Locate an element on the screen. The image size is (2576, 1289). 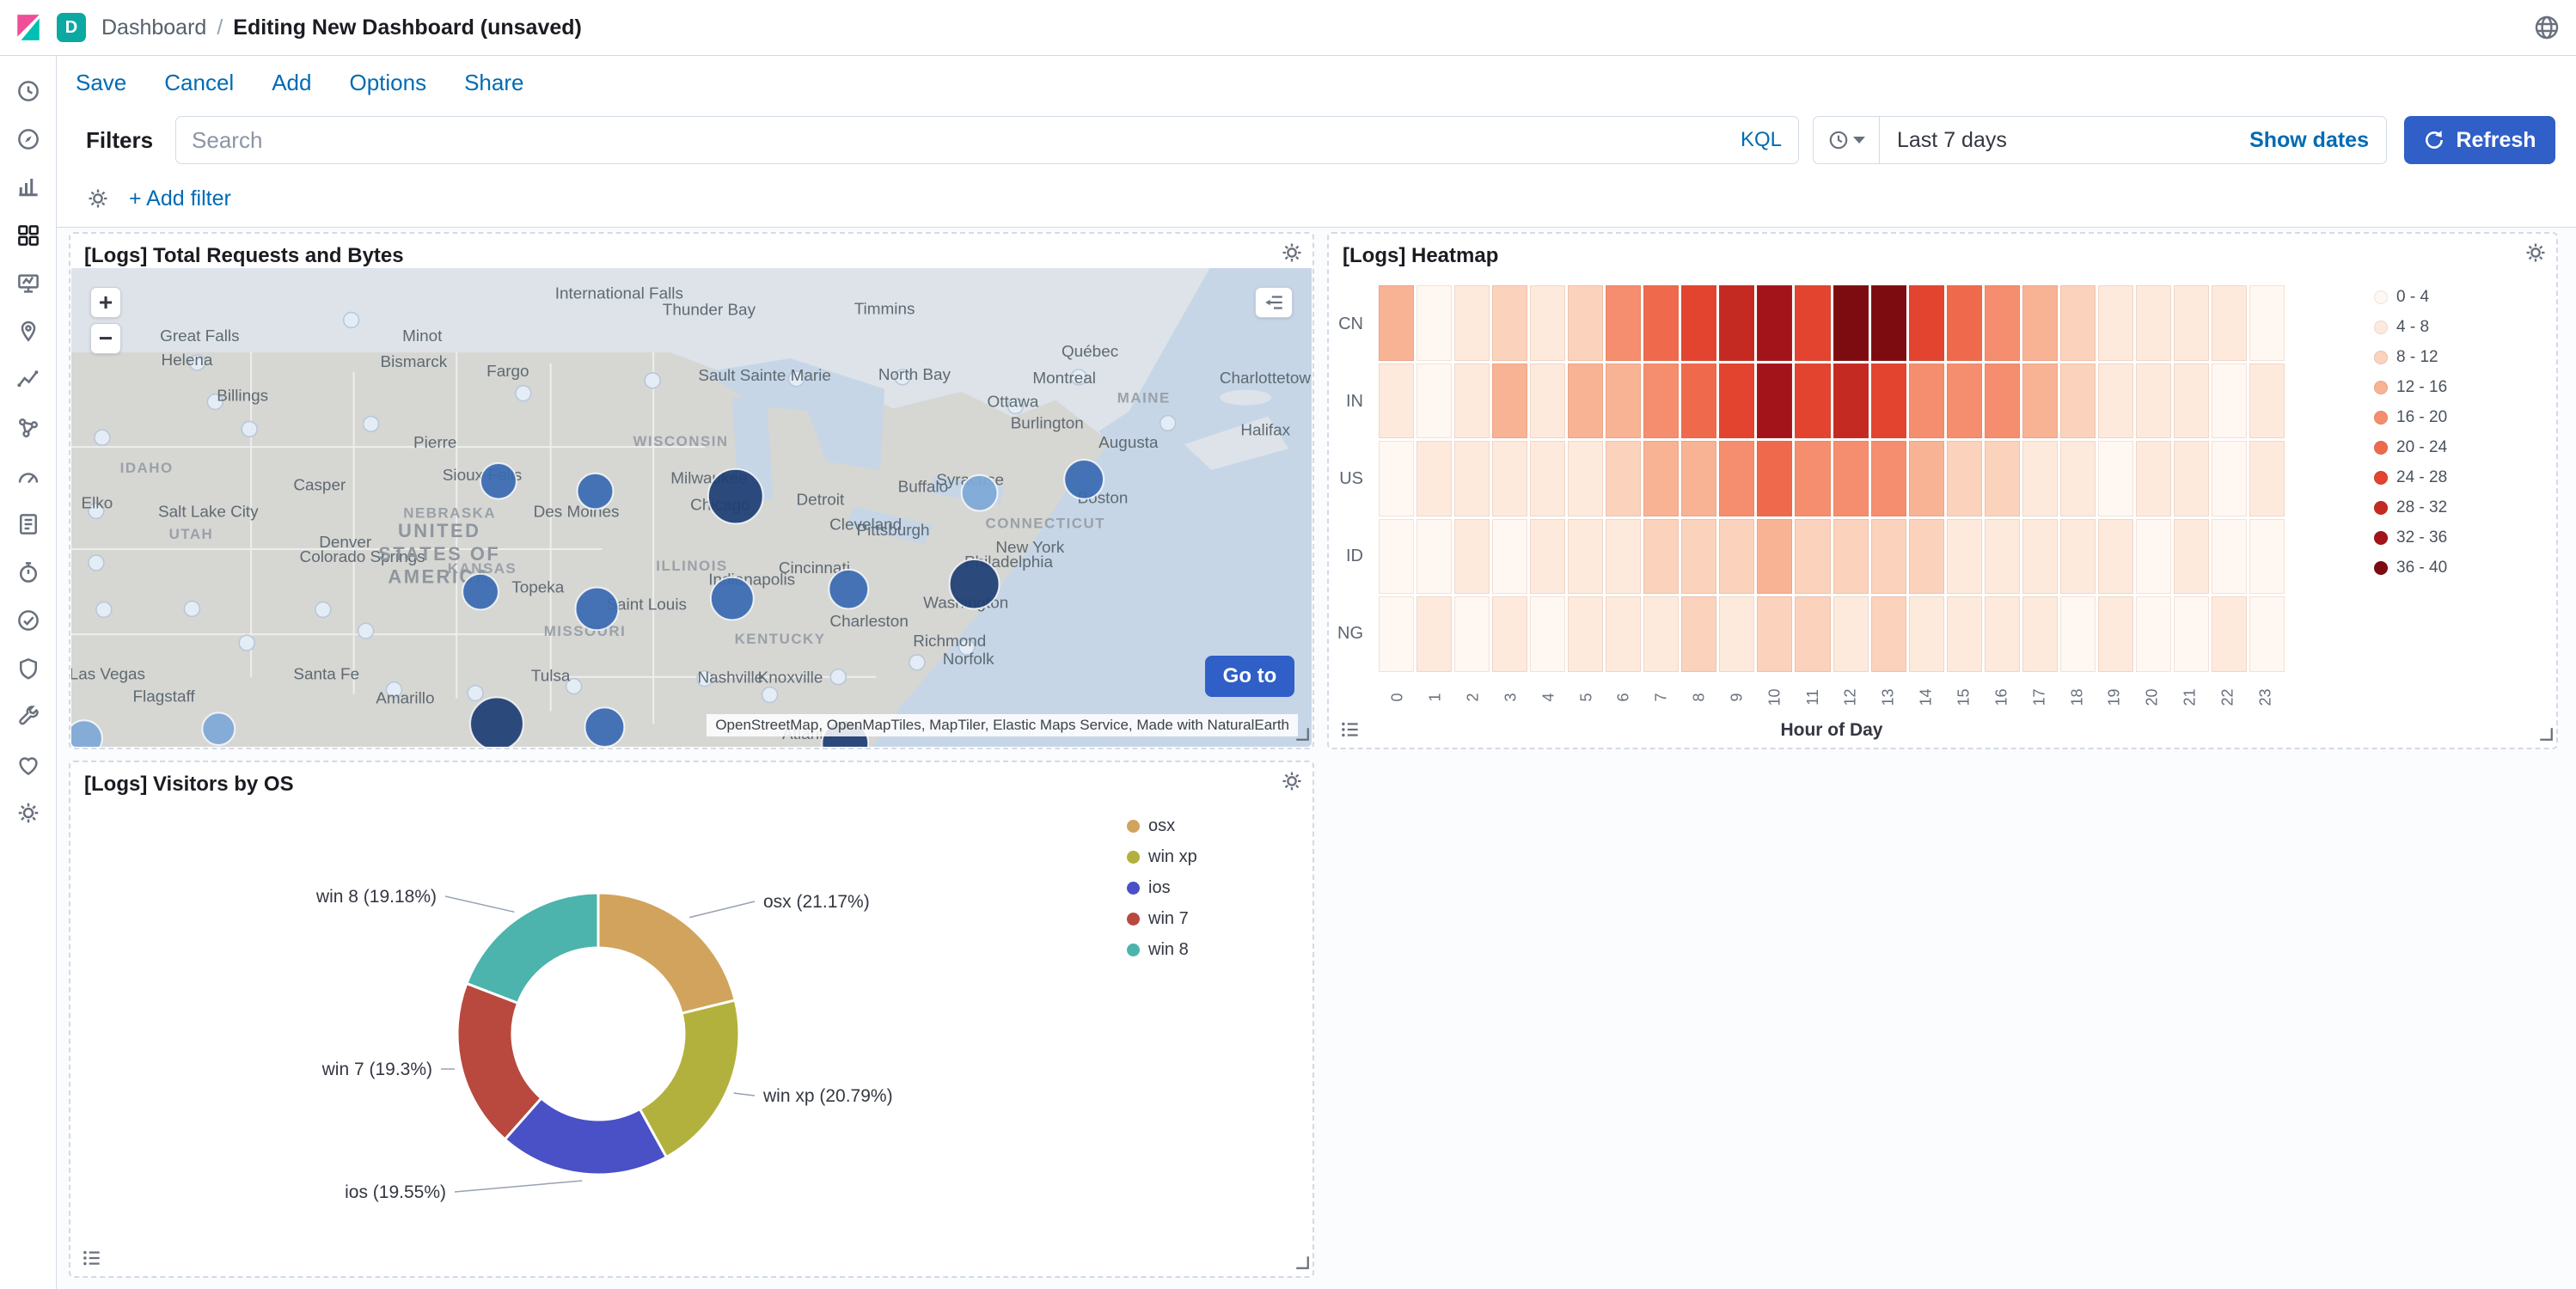
map-goto-button: Go to is located at coordinates (1249, 676).